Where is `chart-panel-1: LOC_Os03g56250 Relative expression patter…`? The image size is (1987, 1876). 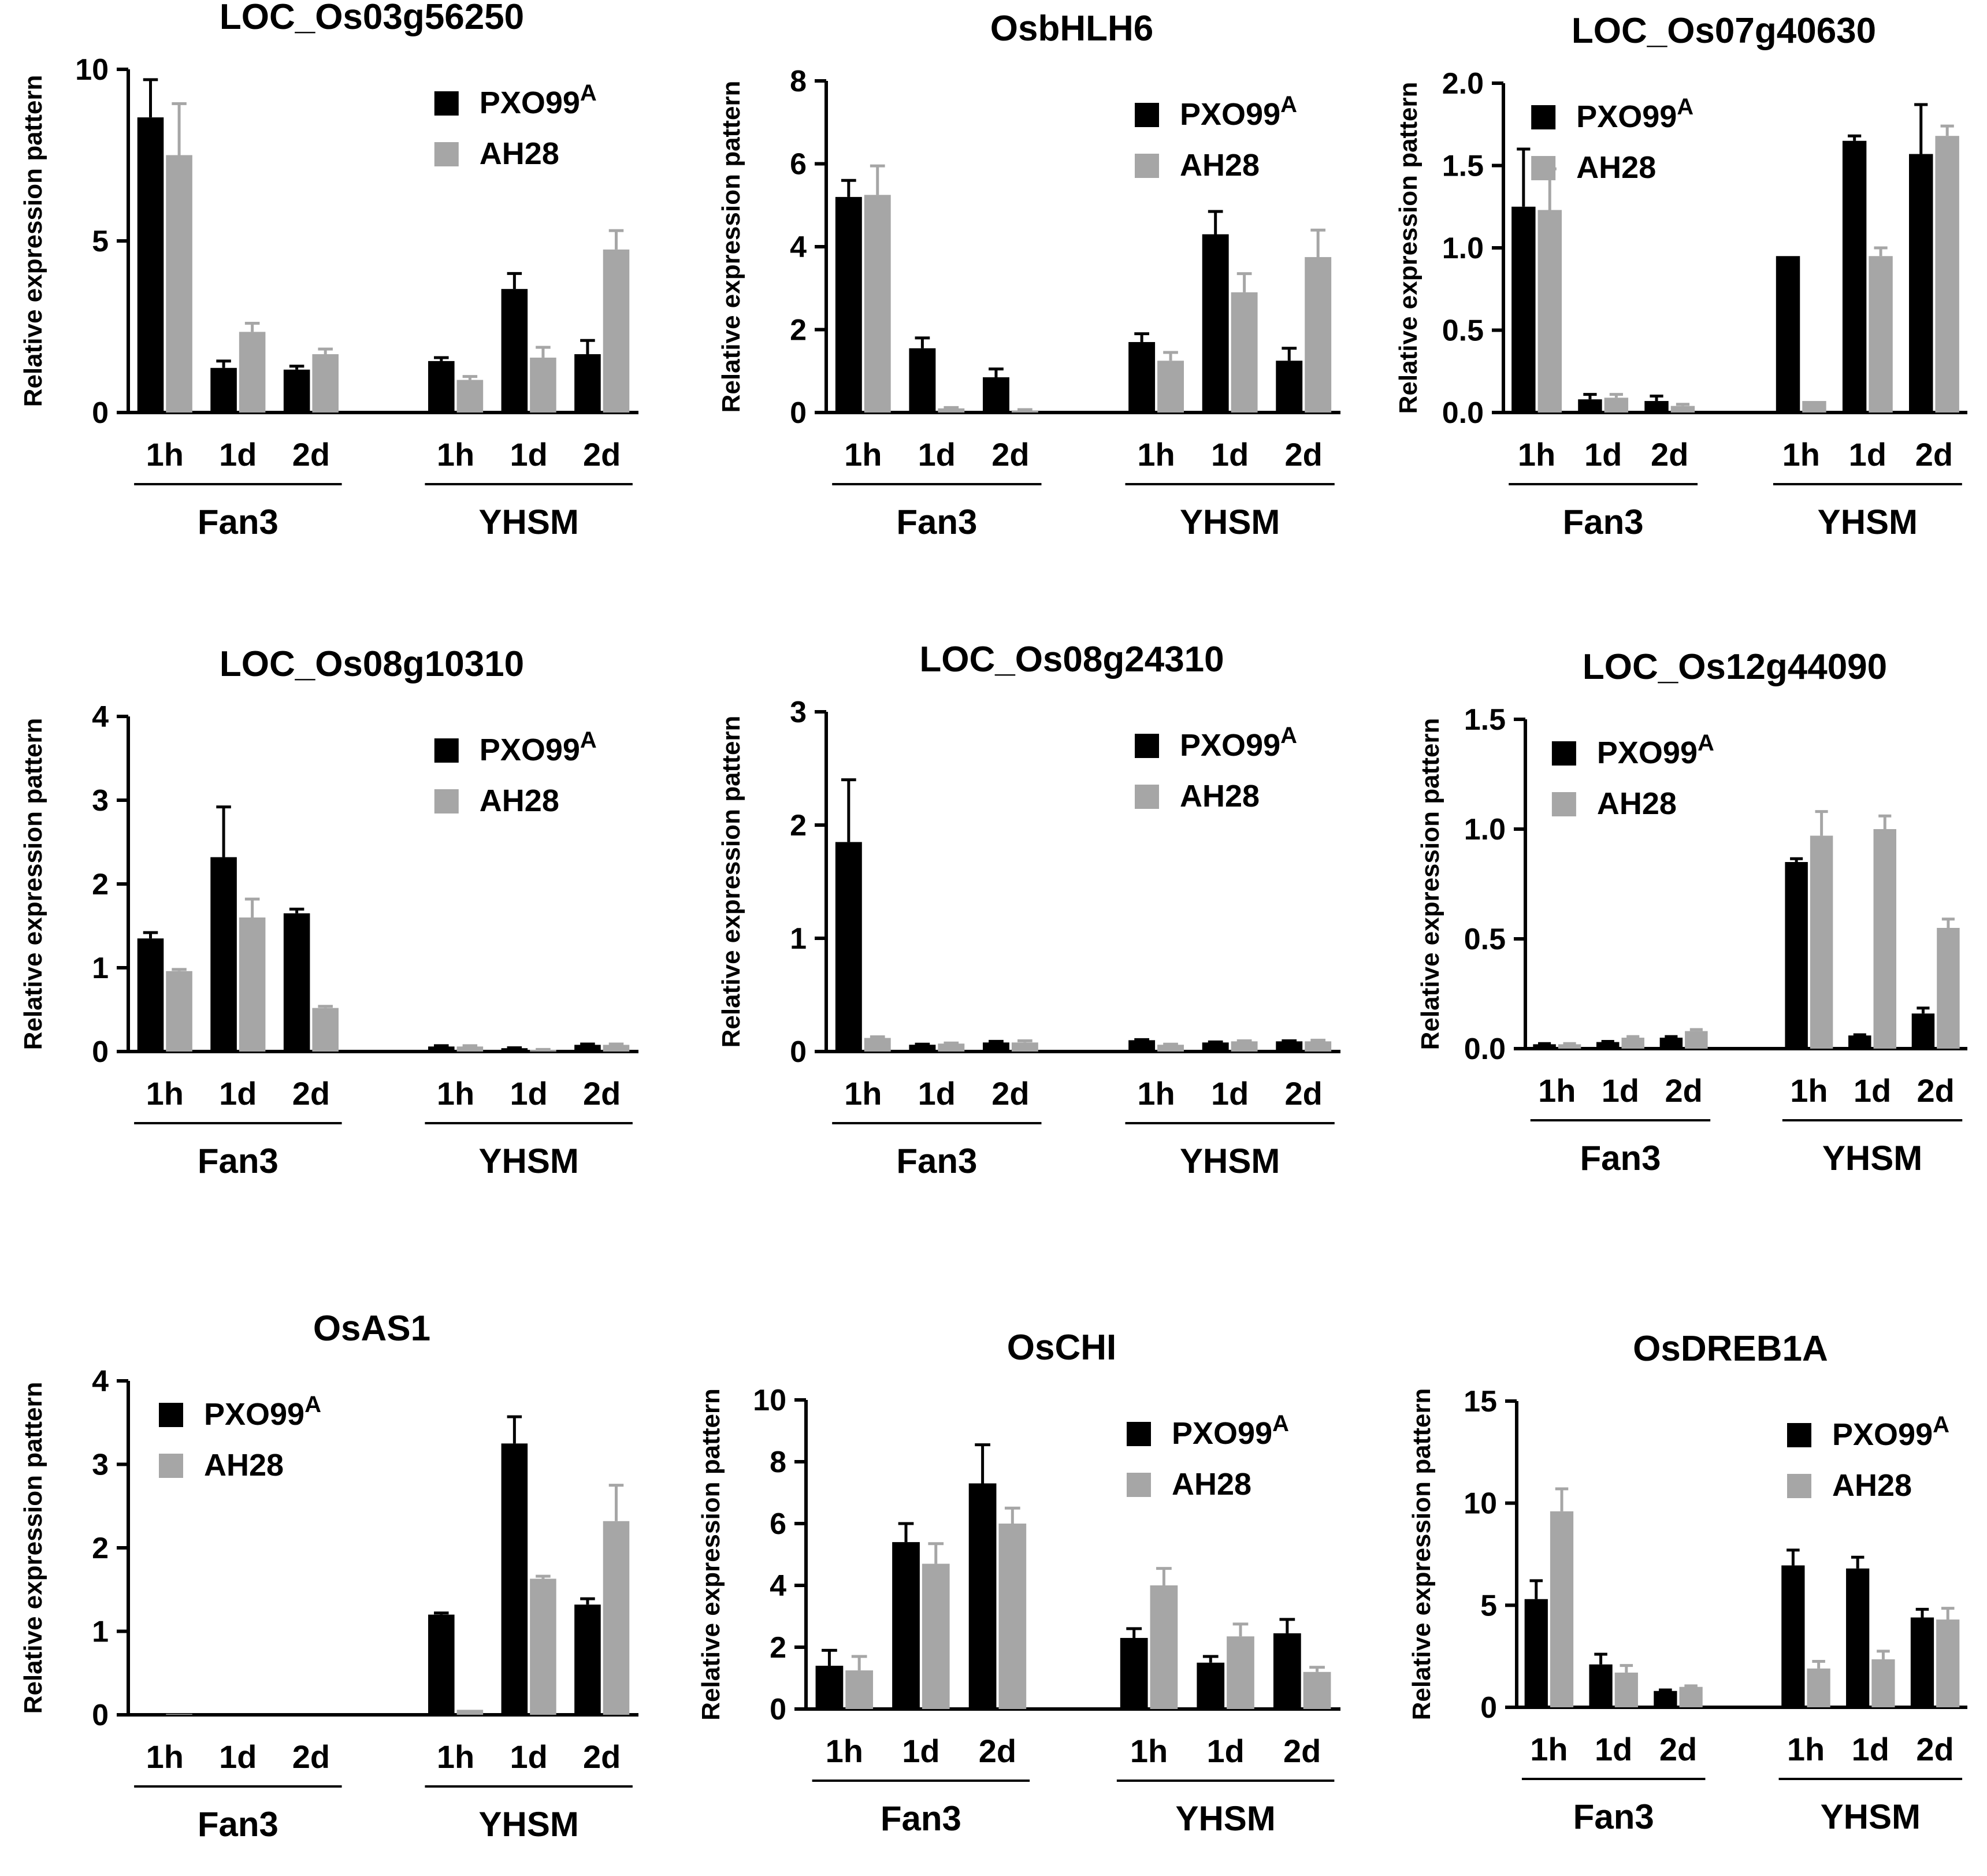 chart-panel-1: LOC_Os03g56250 Relative expression patter… is located at coordinates (328, 271).